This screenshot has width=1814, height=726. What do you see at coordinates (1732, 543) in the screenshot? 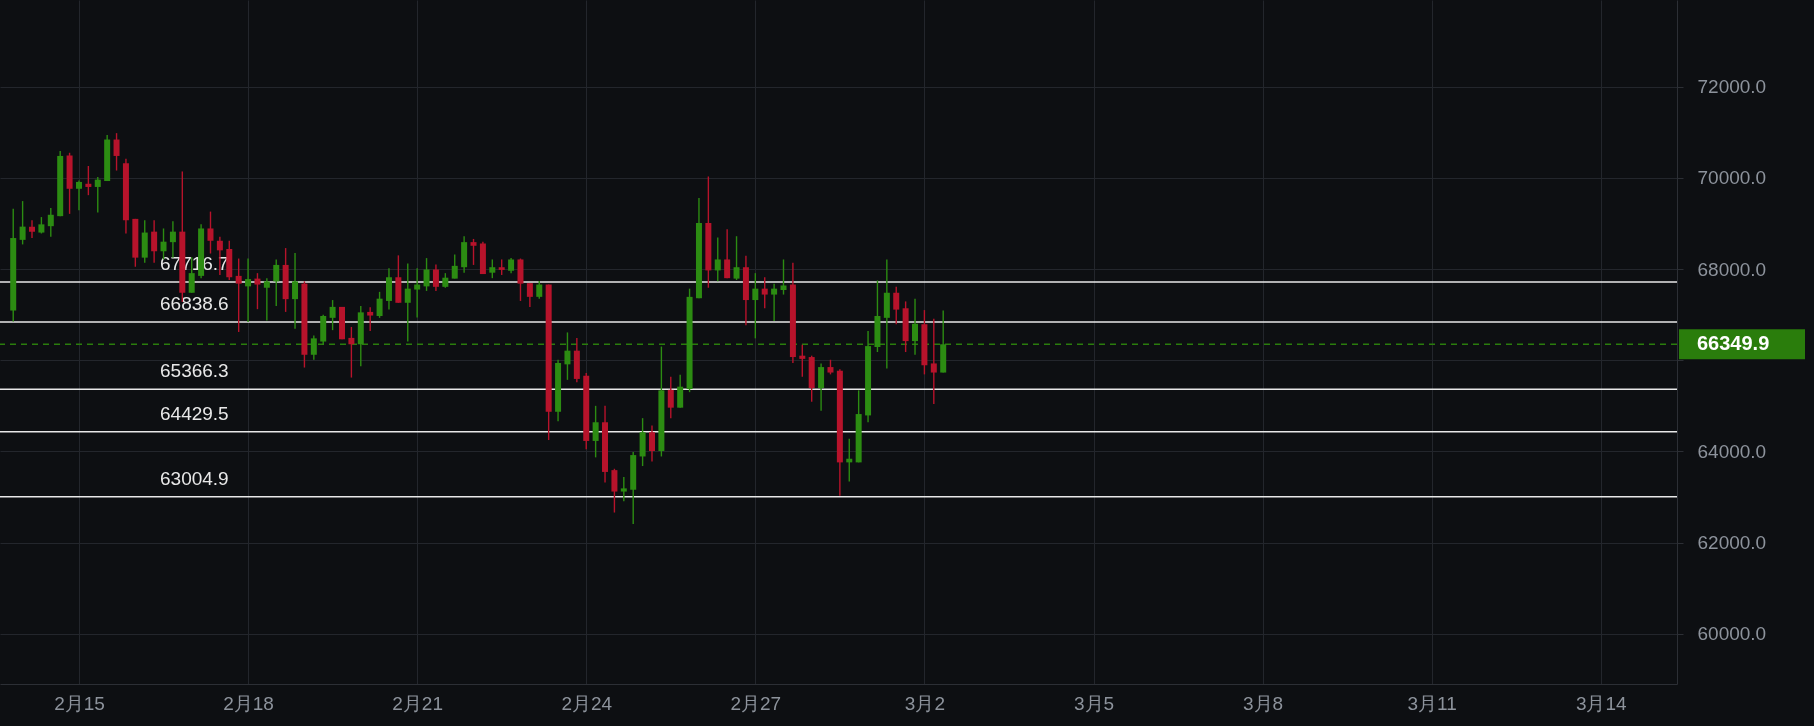
I see `y-tick-label: 62000.0` at bounding box center [1732, 543].